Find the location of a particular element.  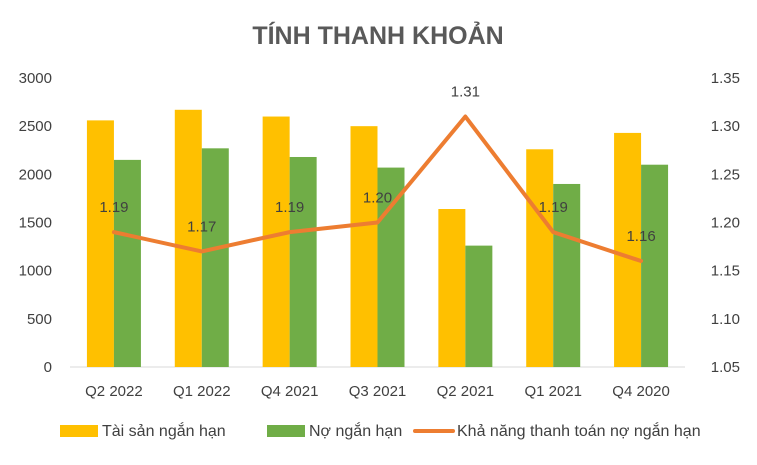

y-left-tick-label: 1500 is located at coordinates (35, 223).